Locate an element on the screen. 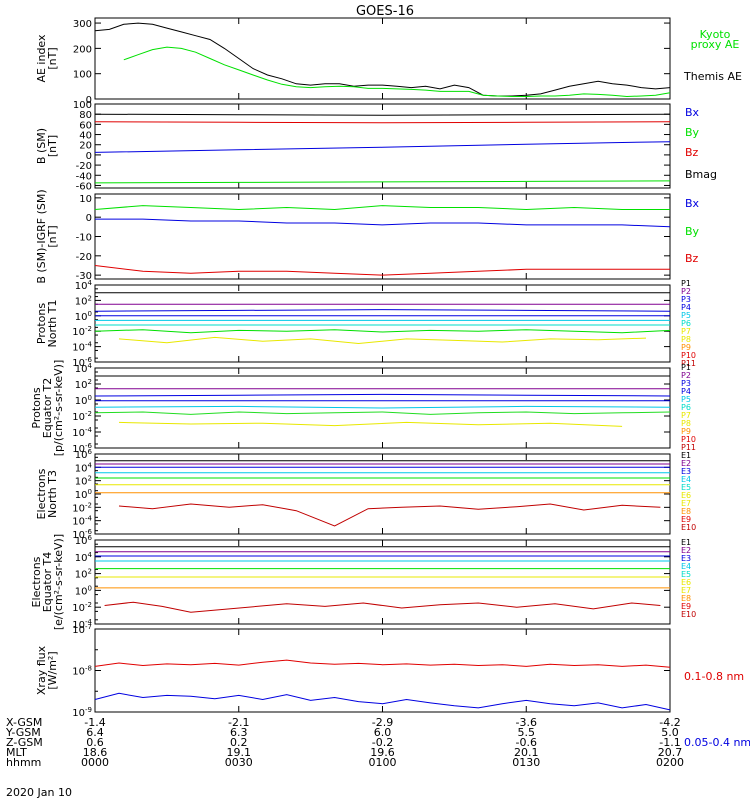 Image resolution: width=750 pixels, height=804 pixels. legend-p_equator-p9: P9 is located at coordinates (686, 431).